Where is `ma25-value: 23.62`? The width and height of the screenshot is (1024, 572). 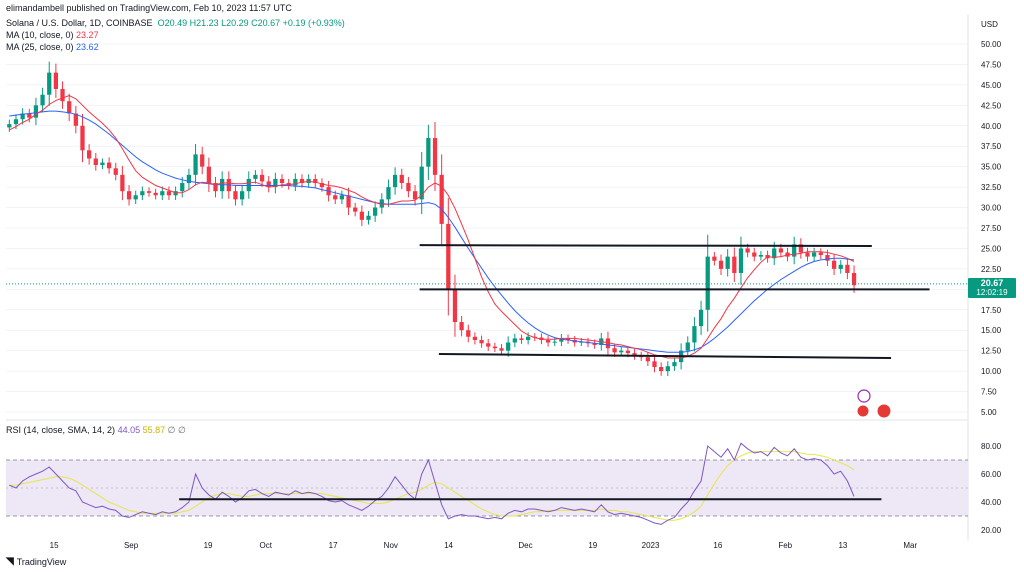 ma25-value: 23.62 is located at coordinates (87, 47).